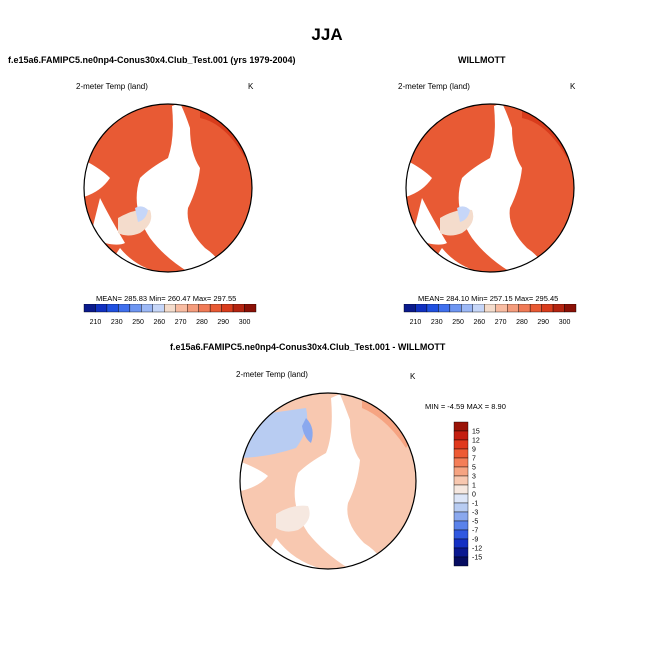 Image resolution: width=654 pixels, height=655 pixels. What do you see at coordinates (327, 34) in the screenshot?
I see `page-title: JJA` at bounding box center [327, 34].